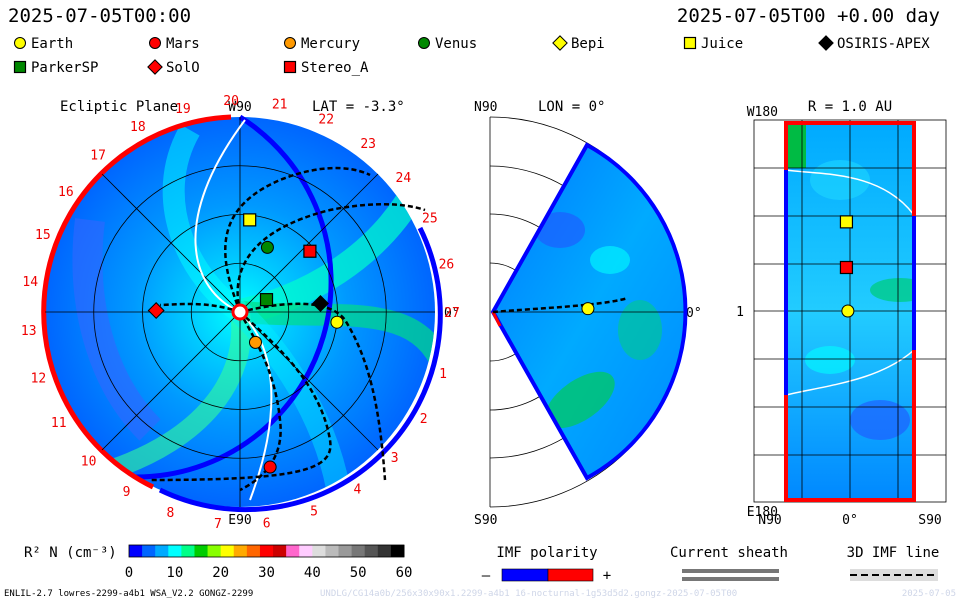 This screenshot has height=600, width=960. What do you see at coordinates (358, 107) in the screenshot?
I see `ecliptic-lat-label: LAT = -3.3°` at bounding box center [358, 107].